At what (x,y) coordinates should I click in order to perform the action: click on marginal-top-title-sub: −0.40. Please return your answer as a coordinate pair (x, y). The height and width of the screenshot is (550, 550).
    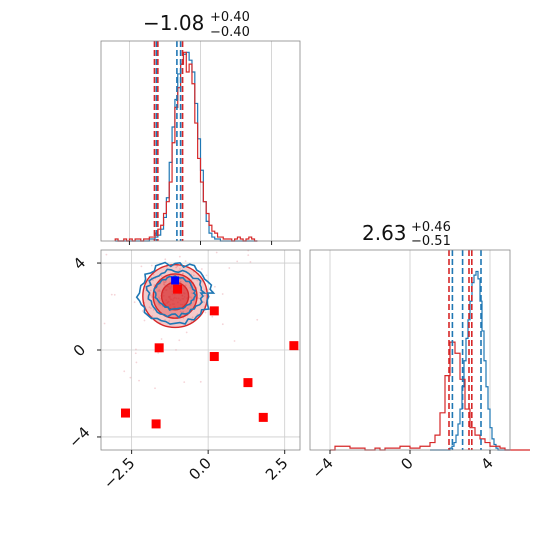
    Looking at the image, I should click on (230, 32).